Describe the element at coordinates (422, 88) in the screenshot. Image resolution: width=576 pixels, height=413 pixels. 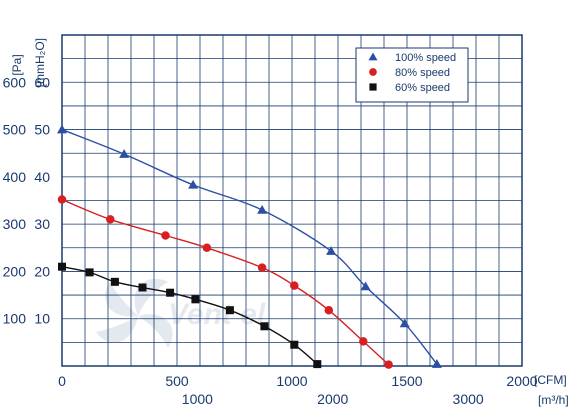
I see `legend-label: 60% speed` at that location.